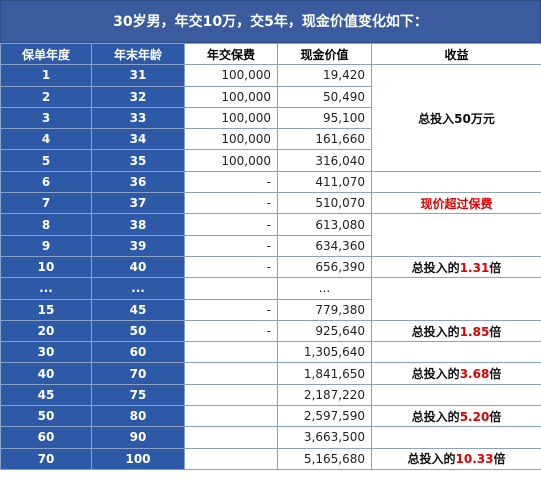  I want to click on table-row: 30 60 1,305,640, so click(270, 352).